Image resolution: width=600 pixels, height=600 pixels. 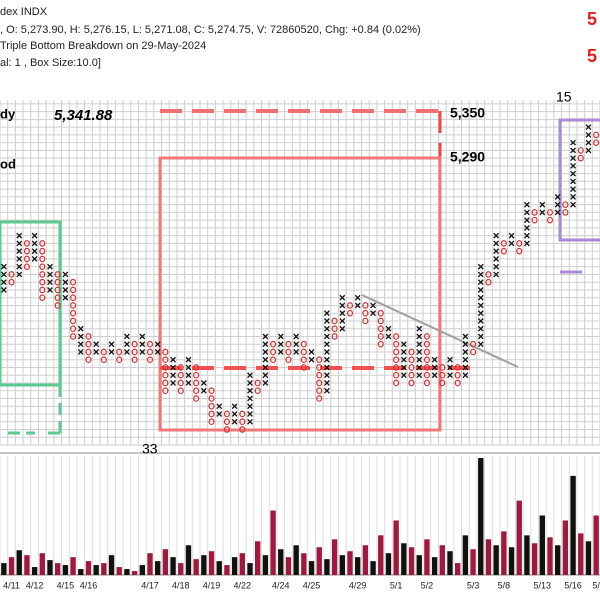 I want to click on x-tick-label: 4/16, so click(x=89, y=585).